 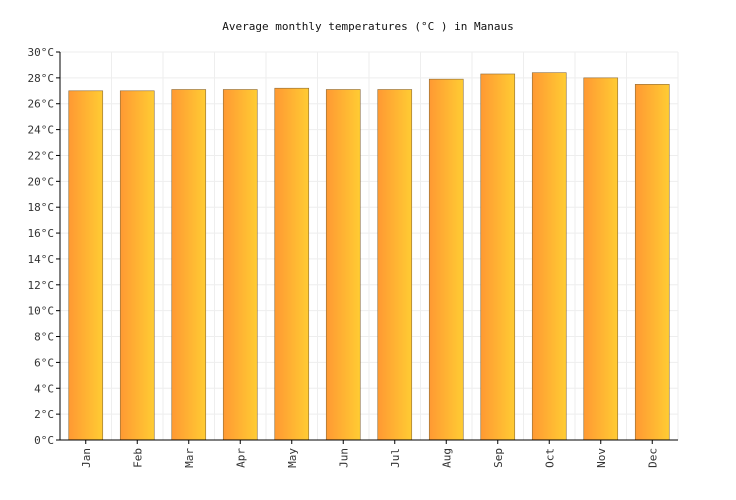 What do you see at coordinates (240, 458) in the screenshot?
I see `x-tick-label: Apr` at bounding box center [240, 458].